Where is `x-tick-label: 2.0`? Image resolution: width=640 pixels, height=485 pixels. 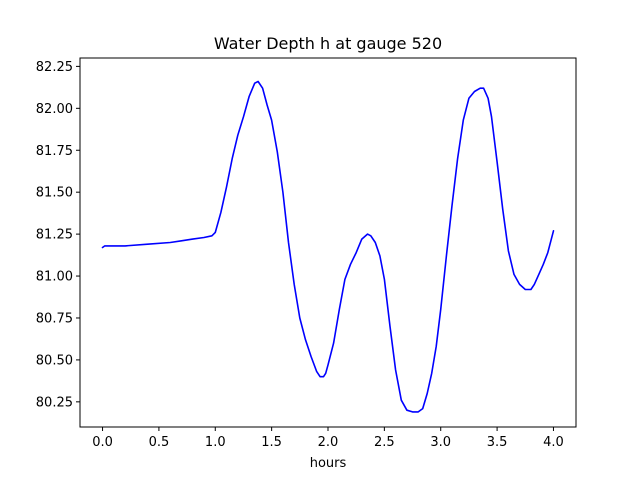 x-tick-label: 2.0 is located at coordinates (328, 442).